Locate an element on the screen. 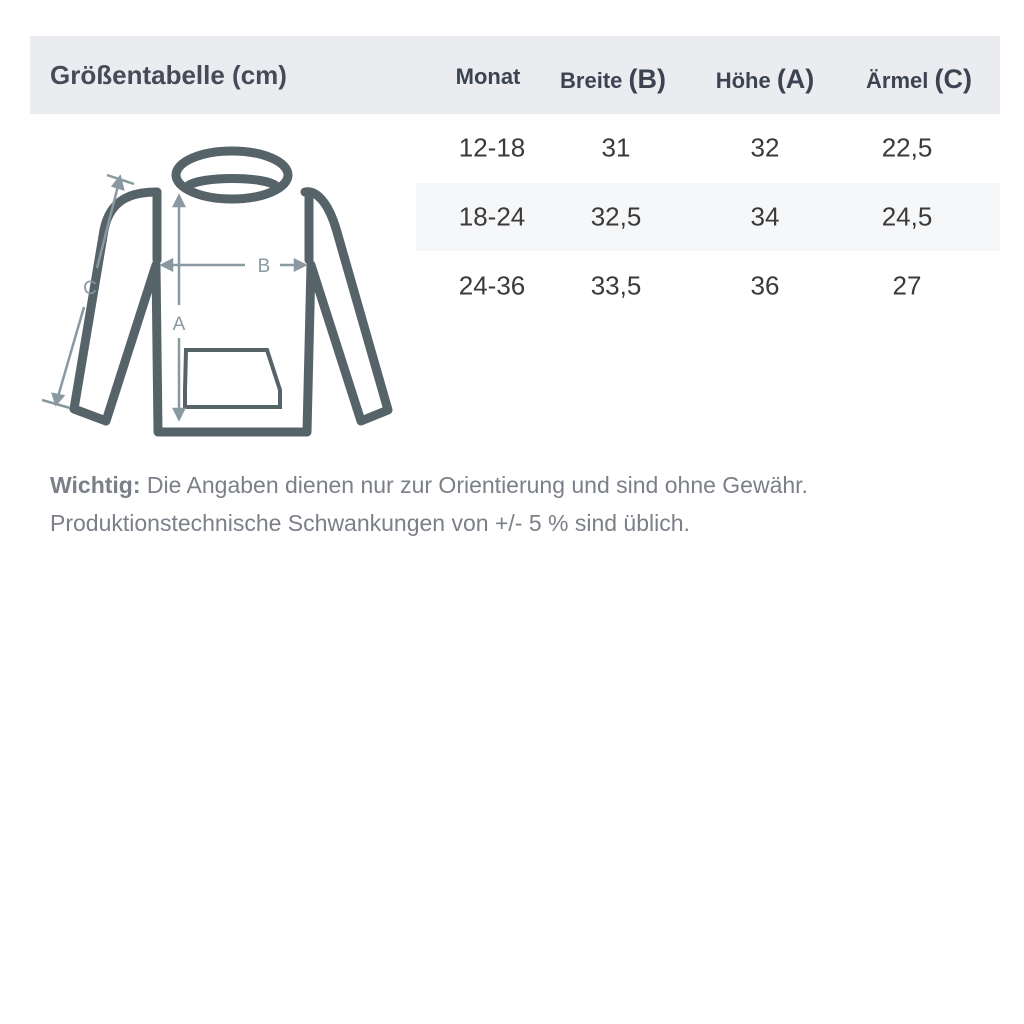  column-header-height: Höhe (A) is located at coordinates (765, 79).